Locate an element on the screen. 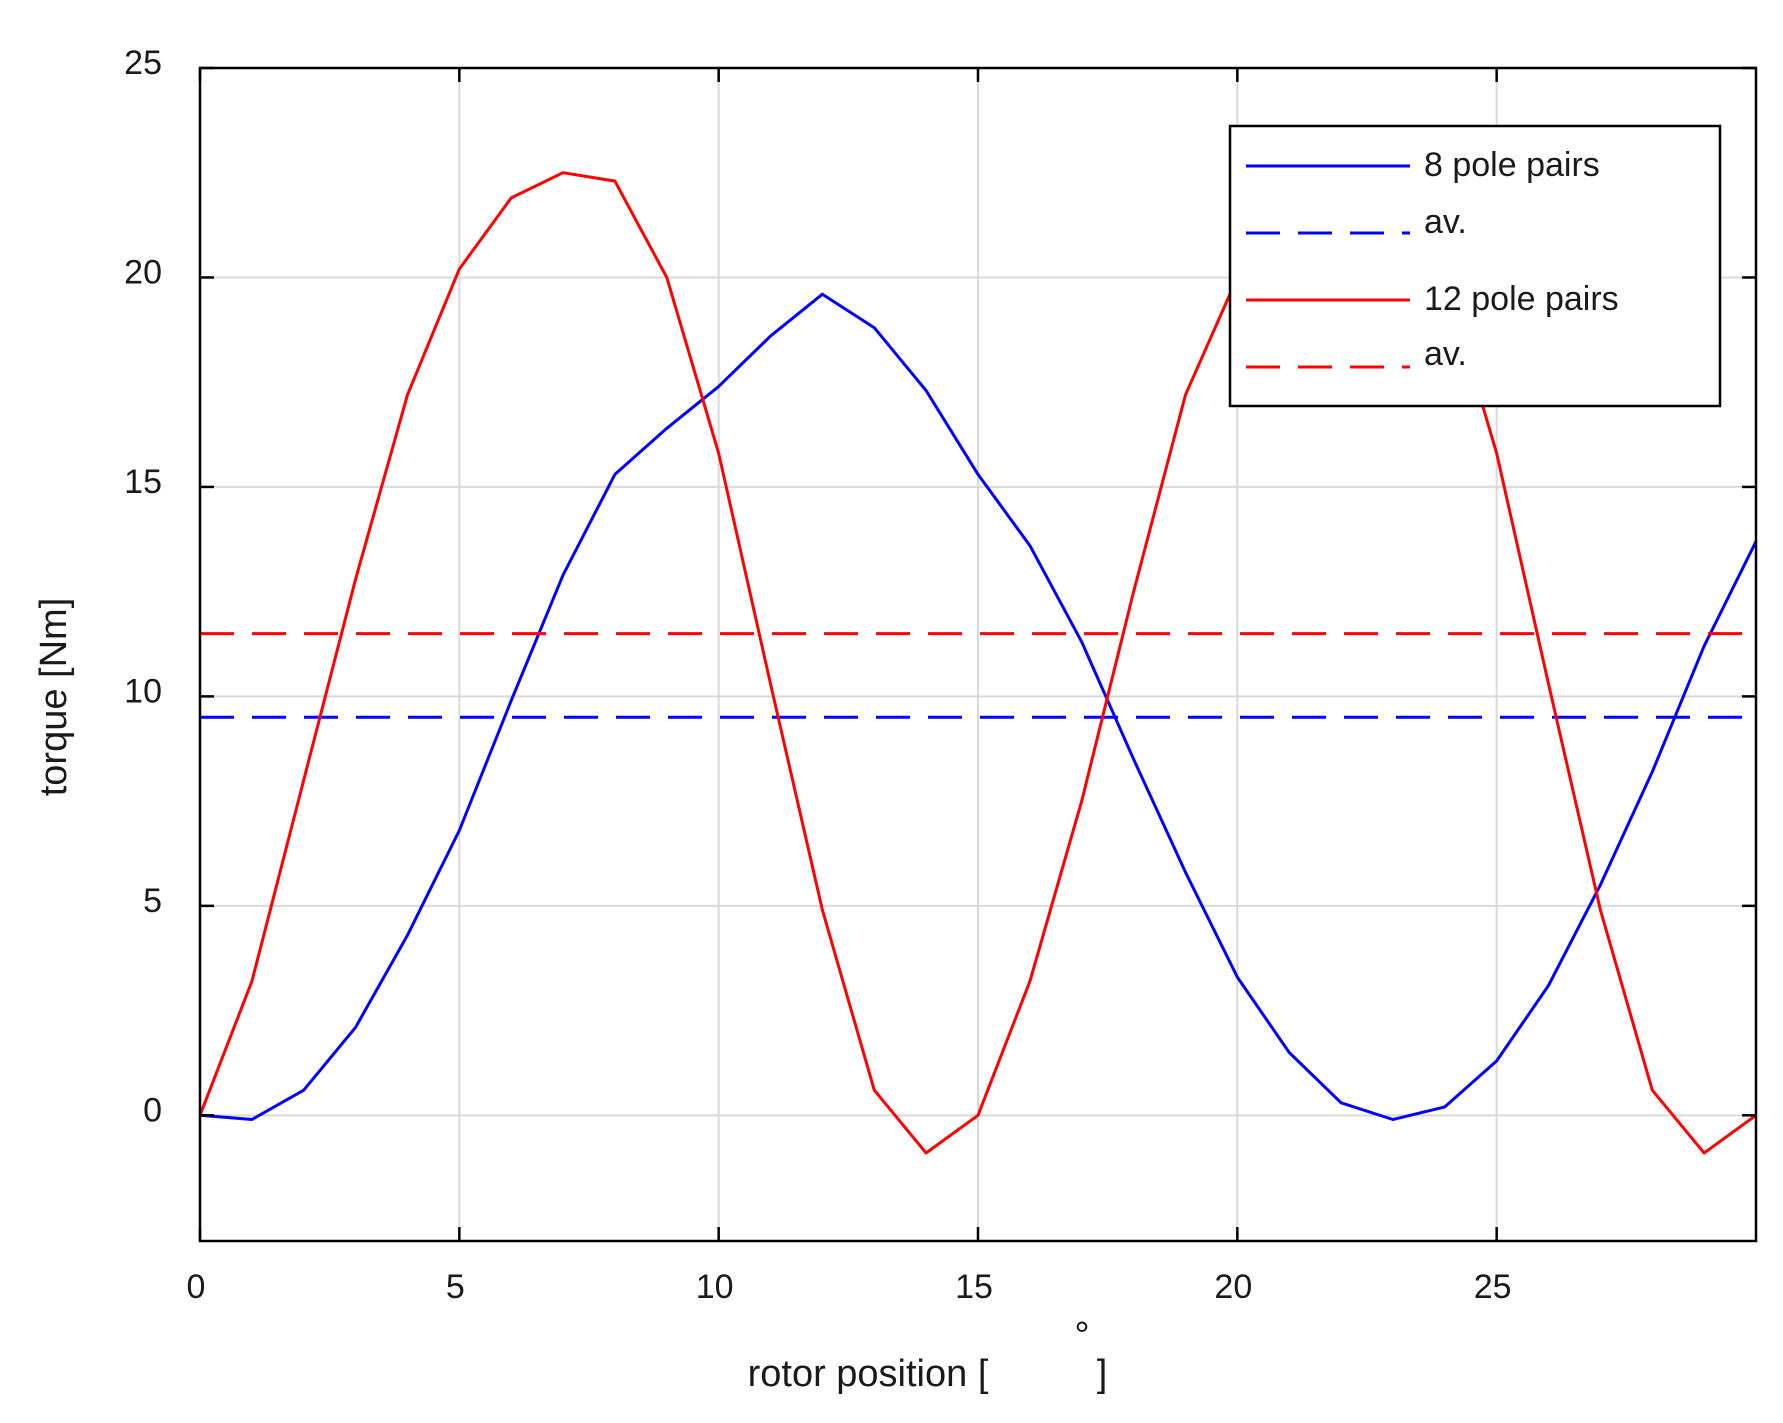 Image resolution: width=1783 pixels, height=1423 pixels. x-tick-label-20: 20 is located at coordinates (1233, 1287).